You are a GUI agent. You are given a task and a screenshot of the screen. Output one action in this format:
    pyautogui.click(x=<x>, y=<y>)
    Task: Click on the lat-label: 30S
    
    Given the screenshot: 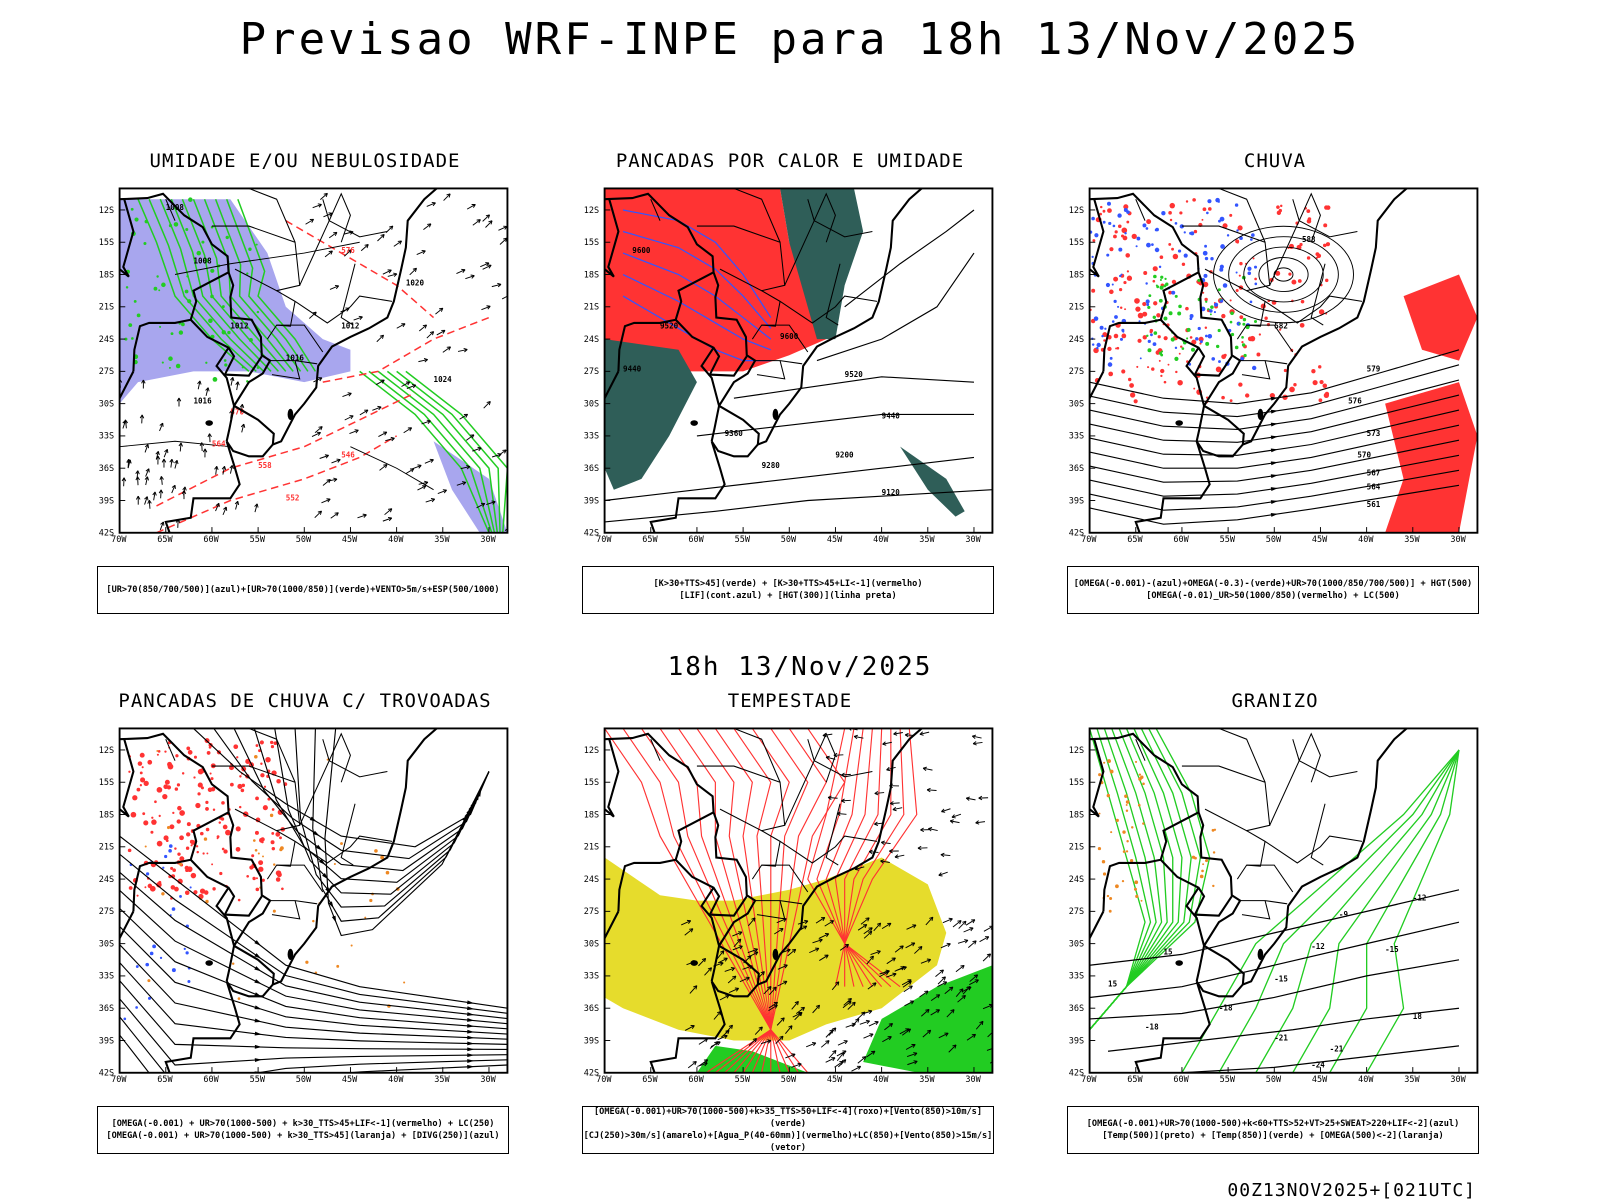 What is the action you would take?
    pyautogui.click(x=591, y=944)
    